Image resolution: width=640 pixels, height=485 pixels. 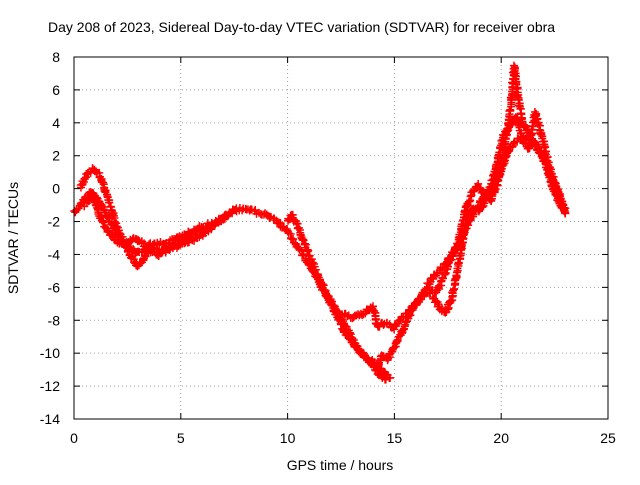 What do you see at coordinates (50, 386) in the screenshot?
I see `y-tick-label: -12` at bounding box center [50, 386].